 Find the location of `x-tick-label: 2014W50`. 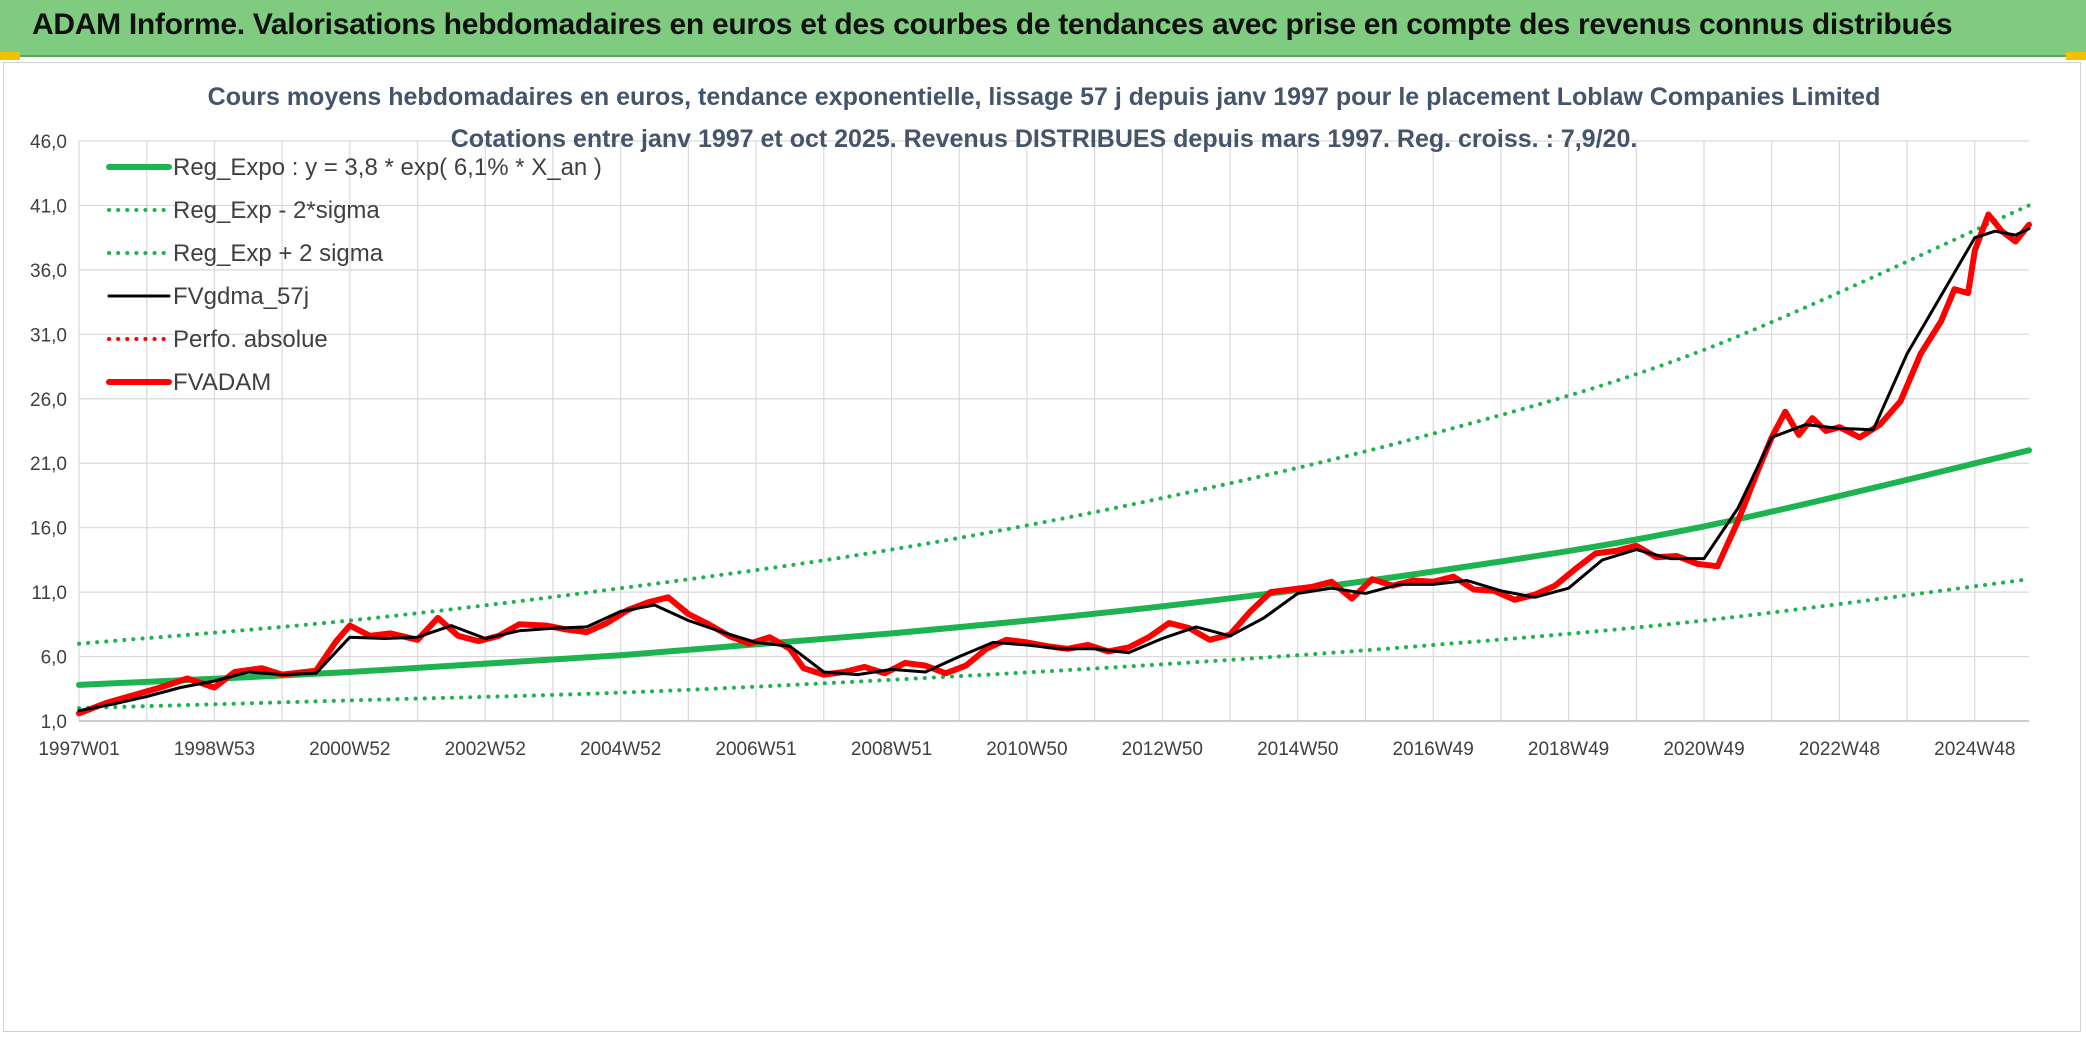

x-tick-label: 2014W50 is located at coordinates (1297, 749).